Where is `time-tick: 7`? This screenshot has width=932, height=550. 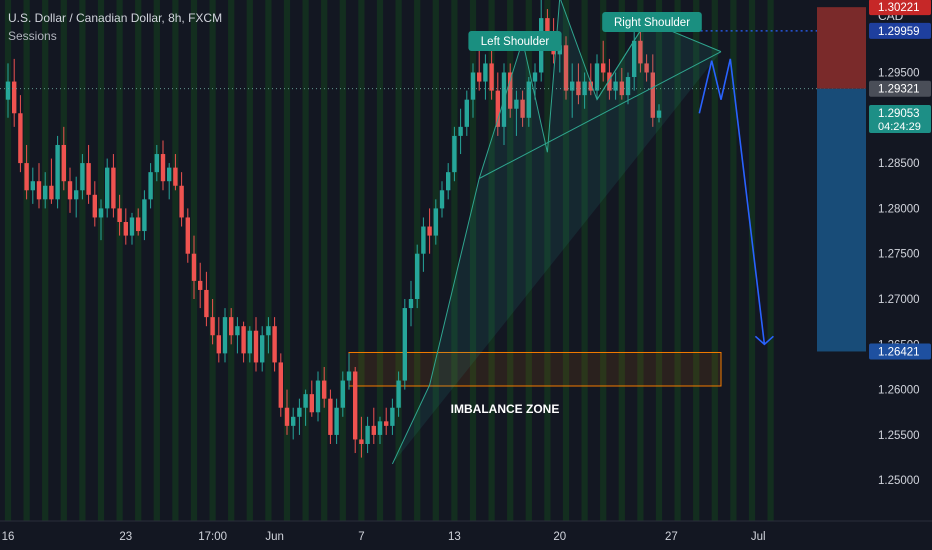
time-tick: 7 is located at coordinates (361, 537).